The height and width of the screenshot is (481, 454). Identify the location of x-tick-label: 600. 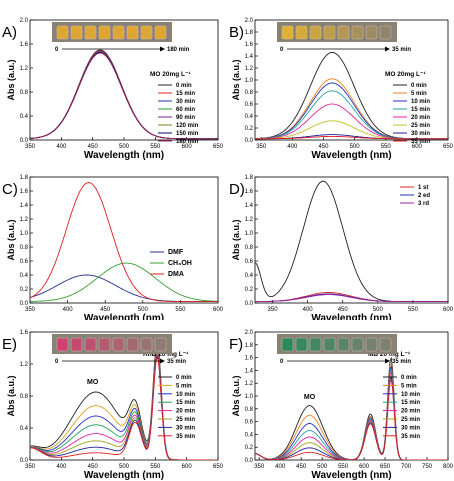
(187, 467).